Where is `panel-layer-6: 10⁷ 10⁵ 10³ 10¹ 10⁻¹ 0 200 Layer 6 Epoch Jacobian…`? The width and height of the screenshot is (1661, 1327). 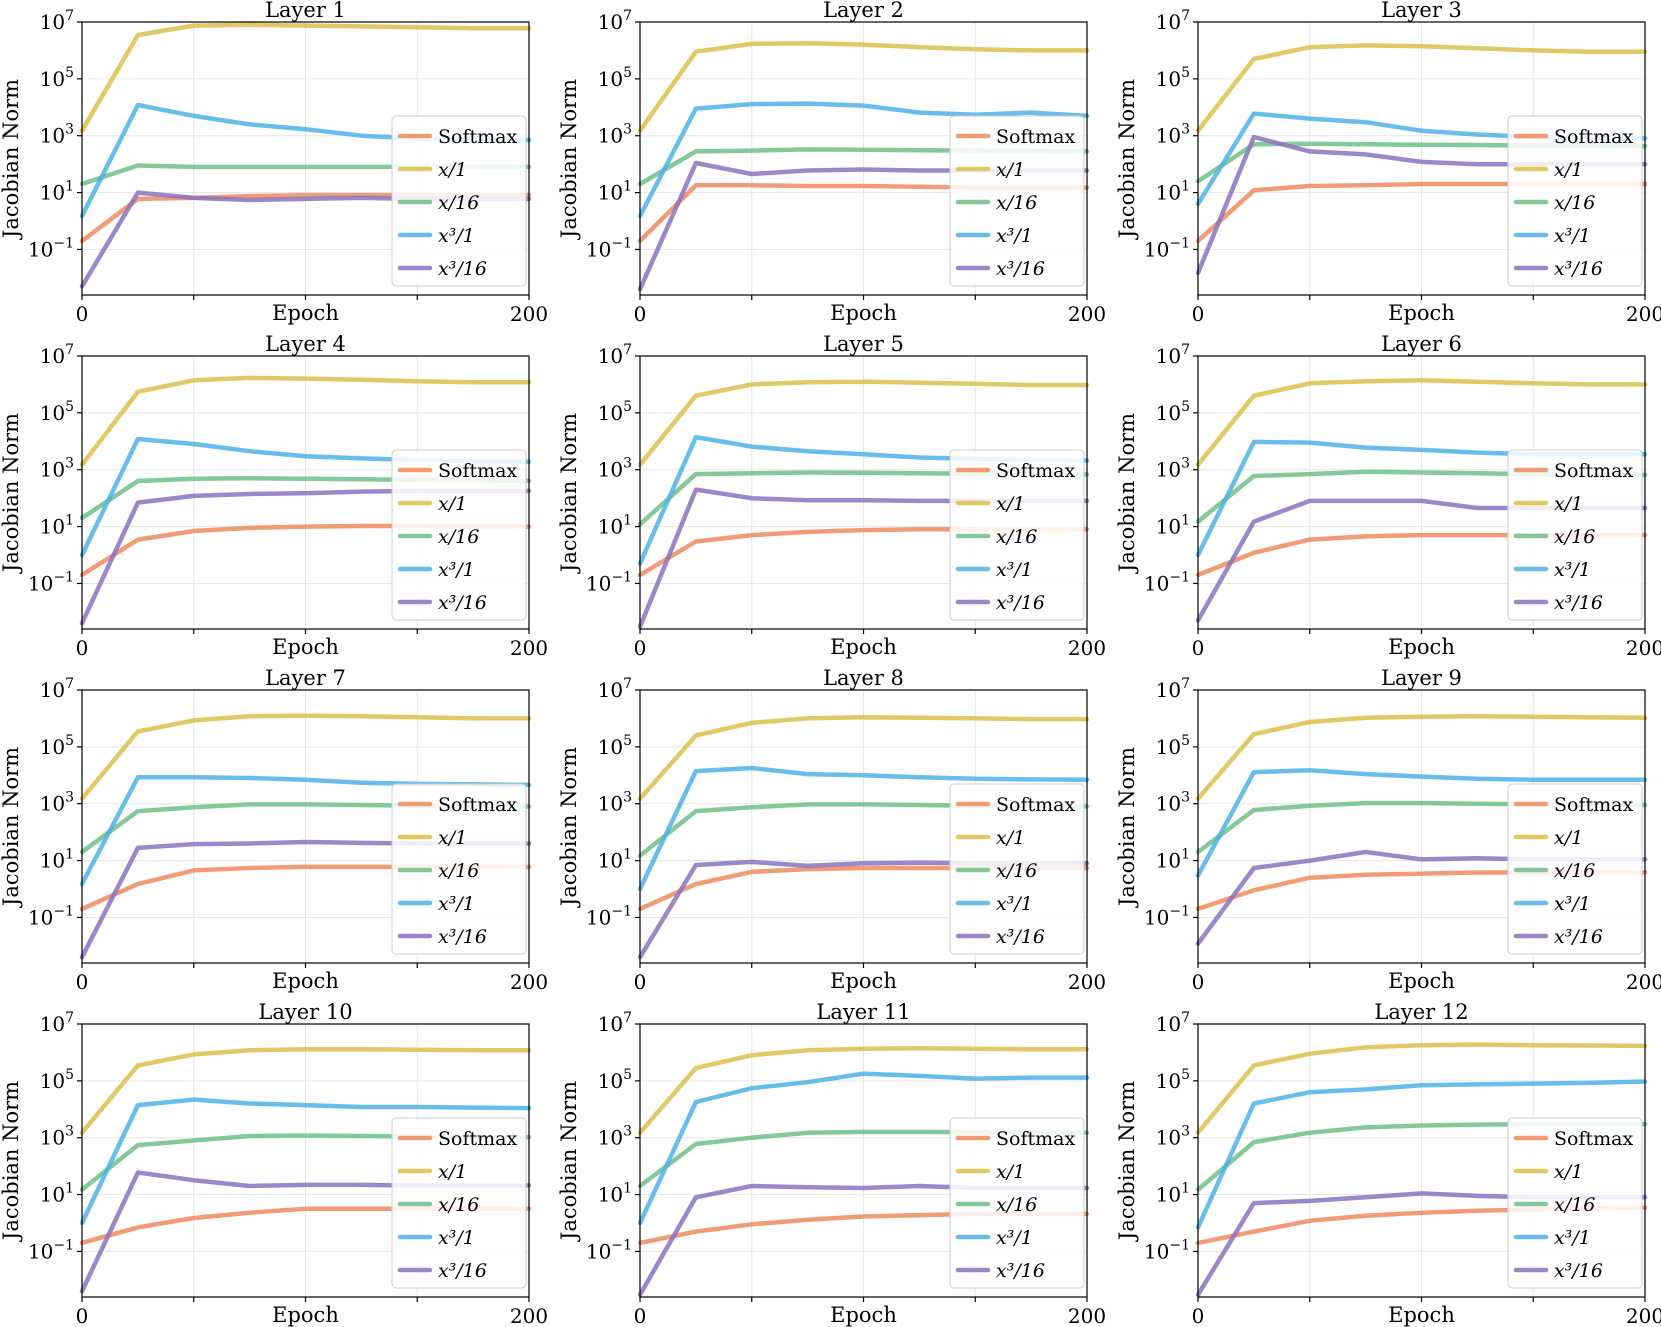 panel-layer-6: 10⁷ 10⁵ 10³ 10¹ 10⁻¹ 0 200 Layer 6 Epoch Jacobian… is located at coordinates (1388, 496).